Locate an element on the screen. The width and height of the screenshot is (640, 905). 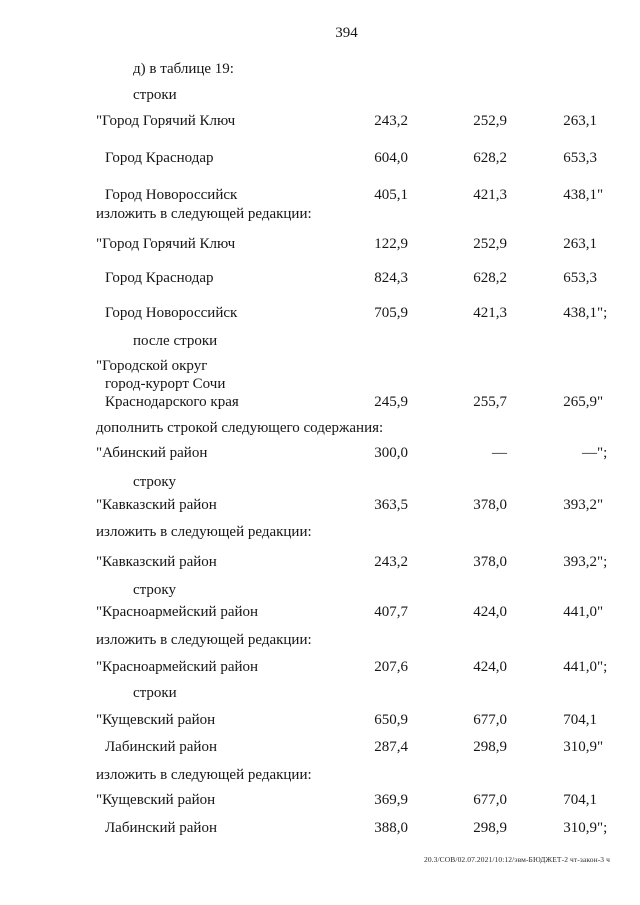
table-row: Лабинский район 287,4 298,9 310,9 " is located at coordinates (350, 747).